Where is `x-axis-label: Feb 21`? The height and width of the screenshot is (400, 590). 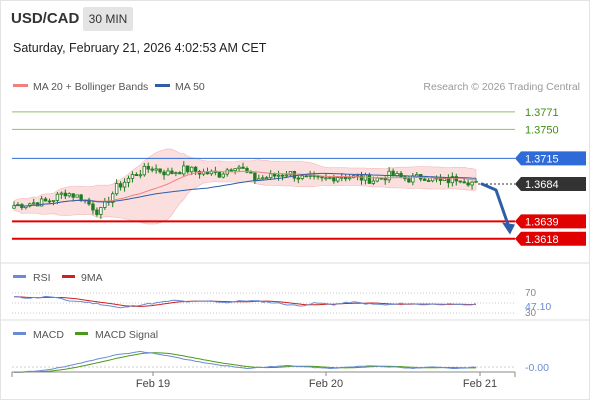
x-axis-label: Feb 21 is located at coordinates (480, 384).